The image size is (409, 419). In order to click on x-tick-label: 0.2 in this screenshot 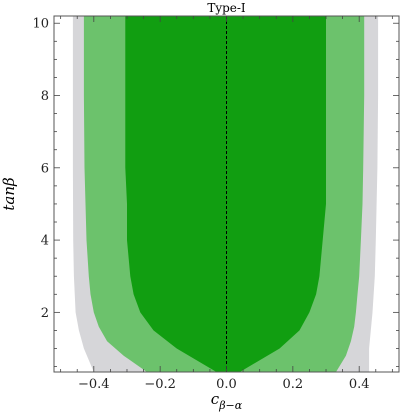, I will do `click(293, 384)`.